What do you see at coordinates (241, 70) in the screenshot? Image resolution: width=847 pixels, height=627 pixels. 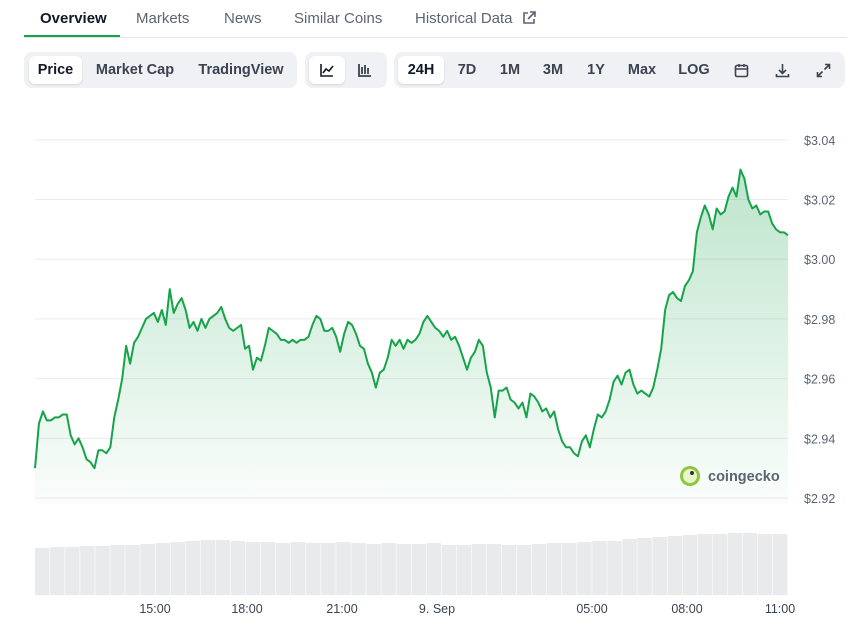 I see `view-button: TradingView` at bounding box center [241, 70].